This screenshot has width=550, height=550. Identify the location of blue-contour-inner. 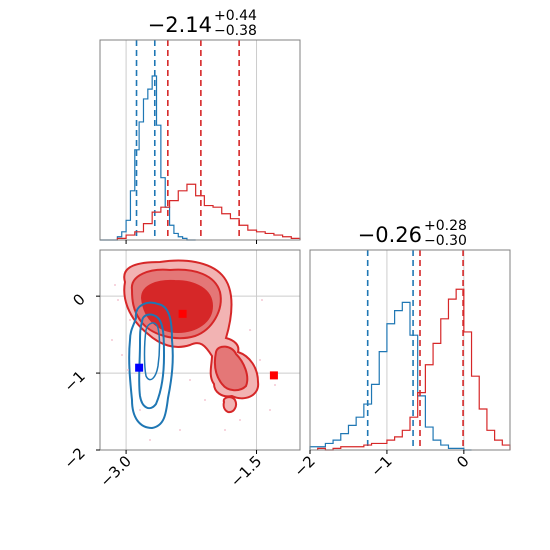
(152, 361).